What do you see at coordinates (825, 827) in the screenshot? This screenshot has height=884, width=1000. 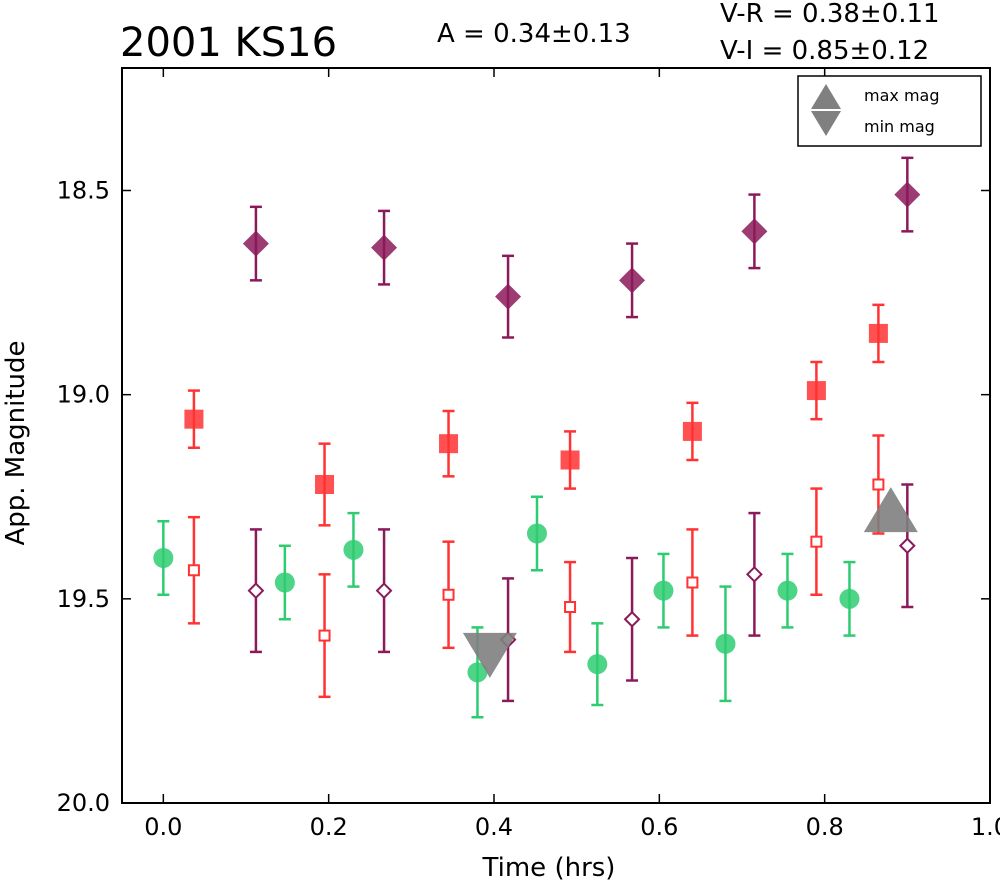 I see `x-tick-label: 0.8` at bounding box center [825, 827].